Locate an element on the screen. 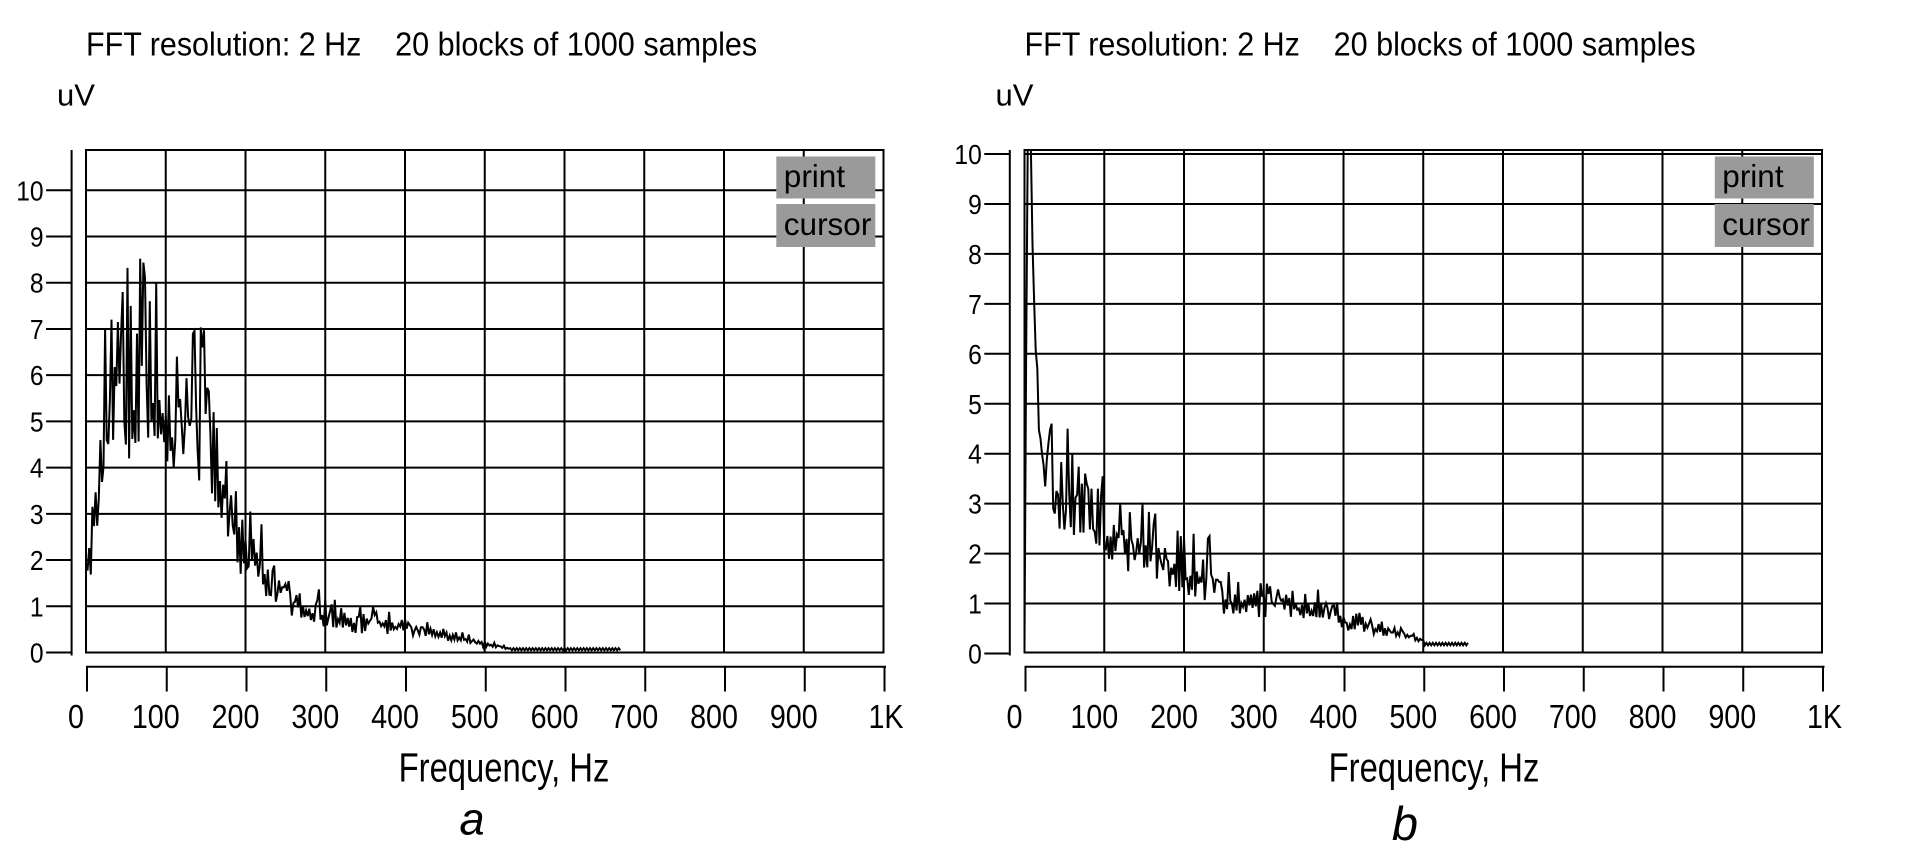 This screenshot has height=865, width=1921. svg-text: a is located at coordinates (471, 819).